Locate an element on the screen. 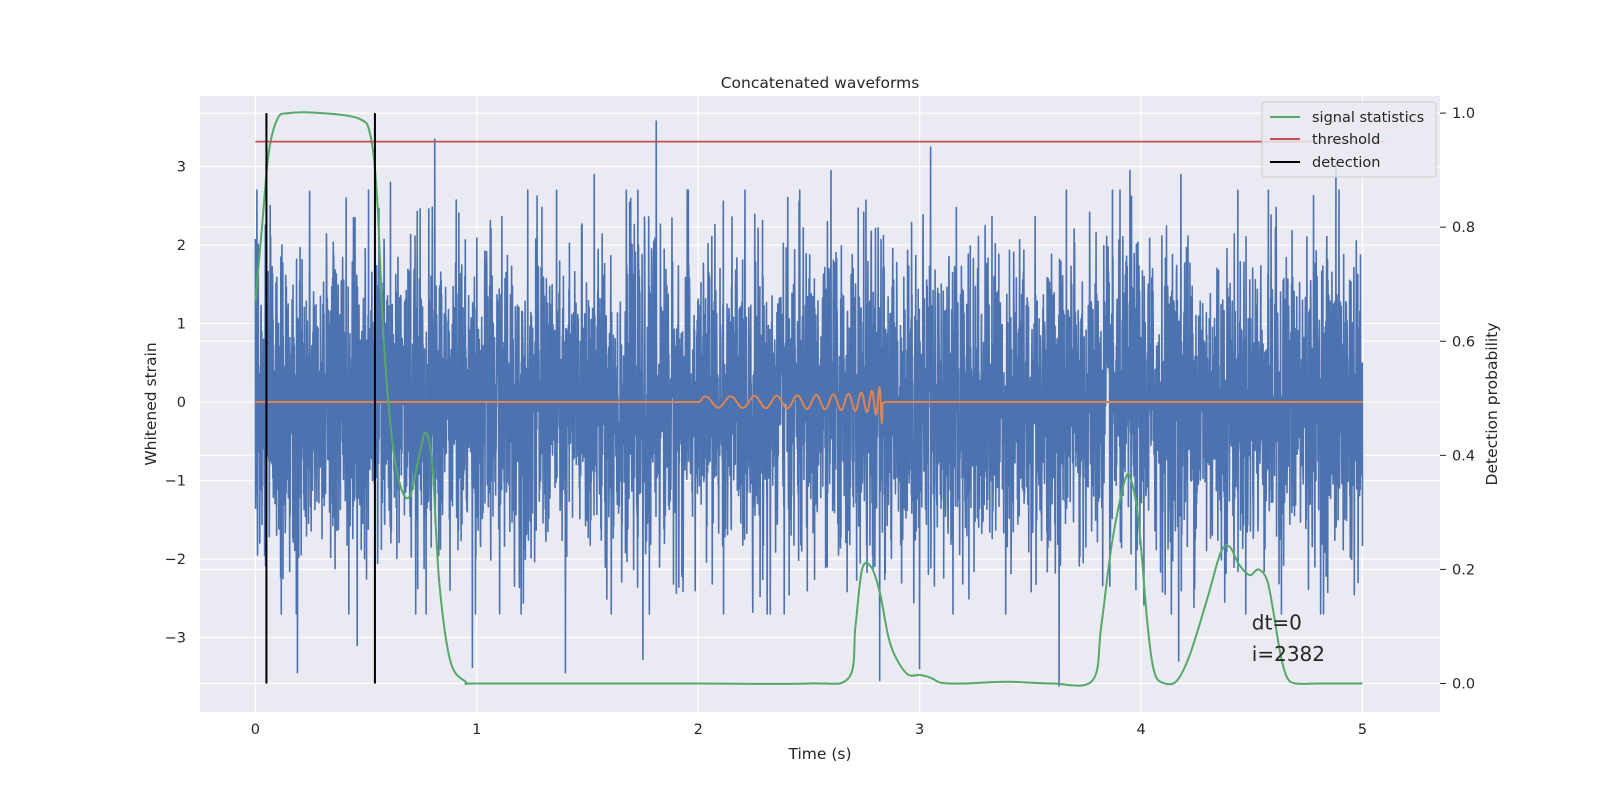 The height and width of the screenshot is (800, 1600). y-right-tick-label: 0.4 is located at coordinates (1463, 456).